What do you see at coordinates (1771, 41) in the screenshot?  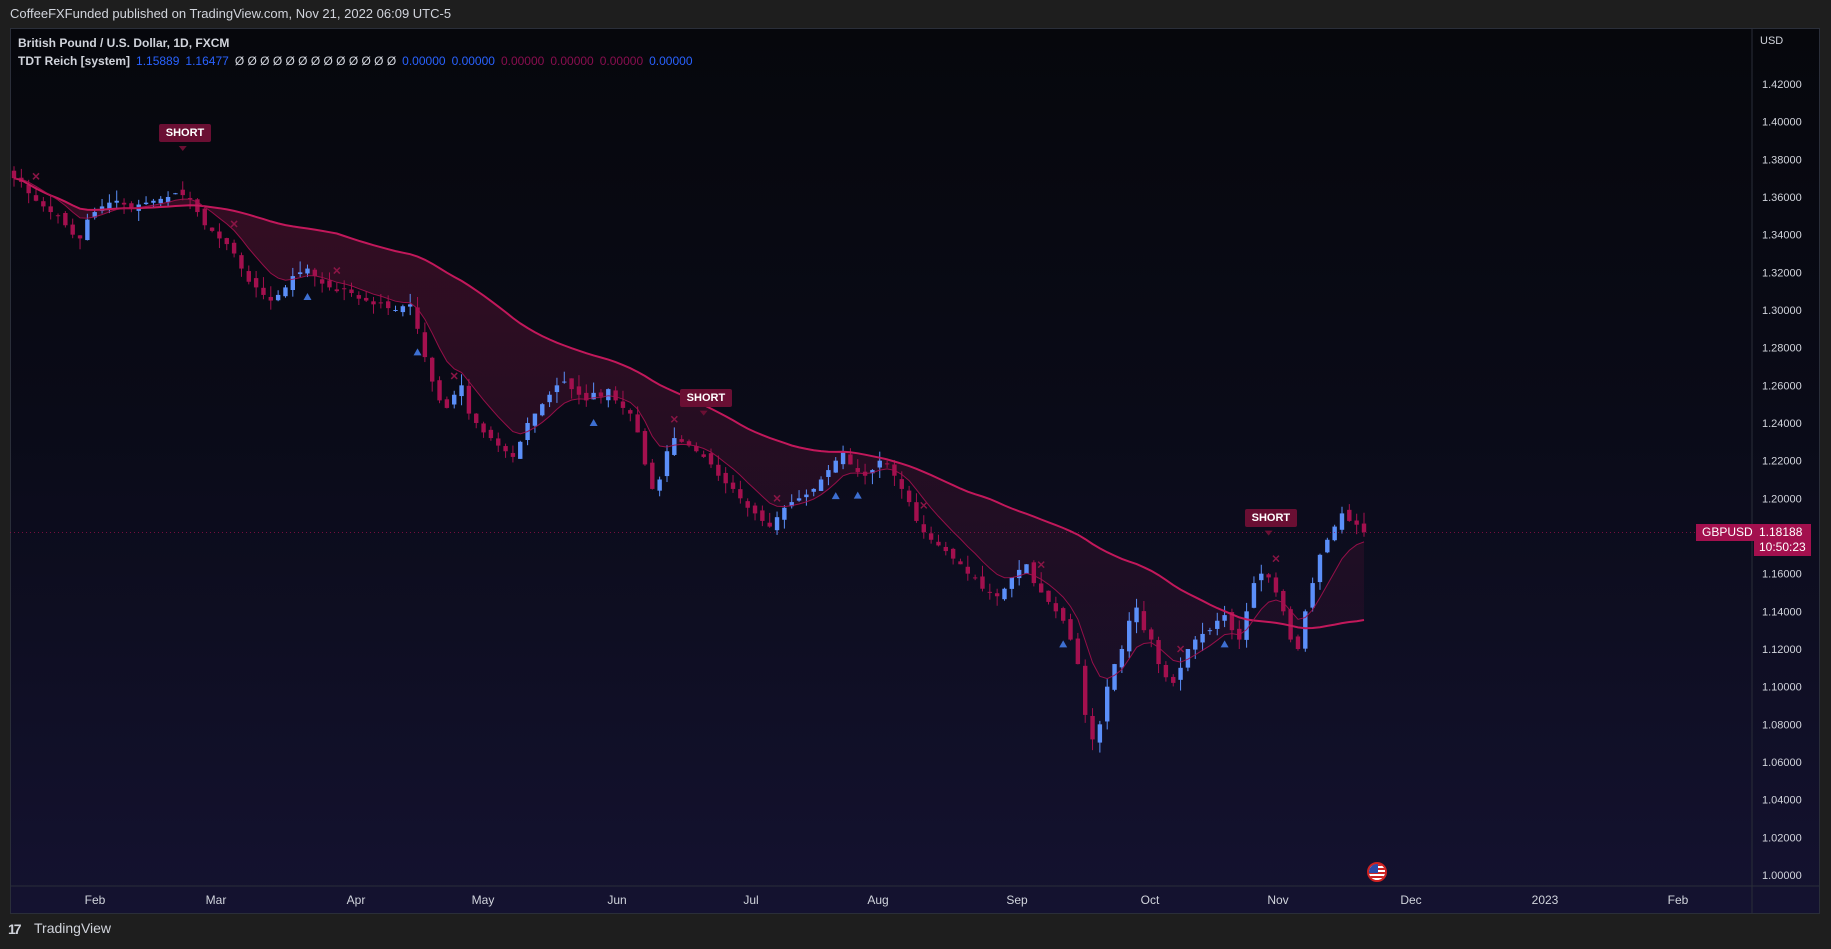 I see `currency-label: USD` at bounding box center [1771, 41].